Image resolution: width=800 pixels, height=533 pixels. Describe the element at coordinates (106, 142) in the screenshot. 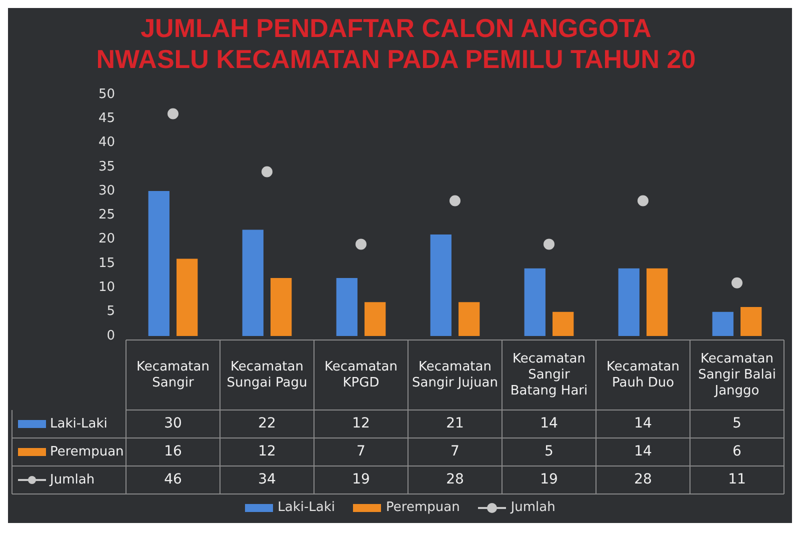

I see `y-tick-label: 40` at that location.